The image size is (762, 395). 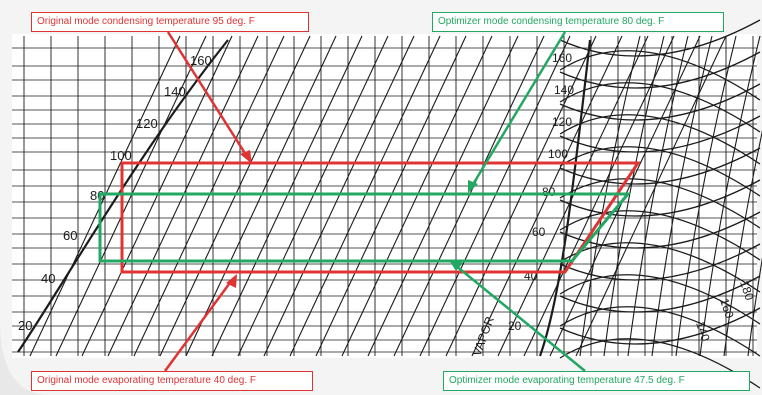 What do you see at coordinates (473, 186) in the screenshot?
I see `arrowhead-opt-condensing` at bounding box center [473, 186].